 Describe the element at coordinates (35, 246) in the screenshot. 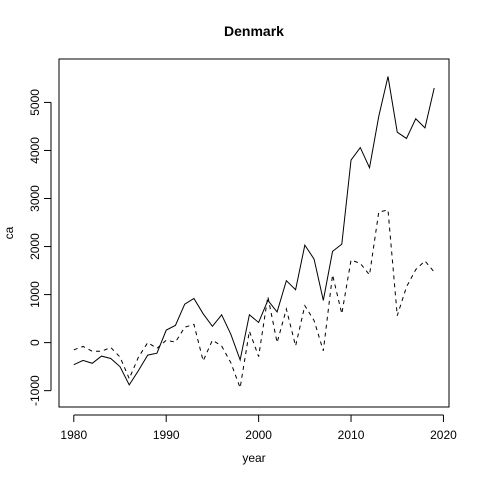

I see `y-tick-label: 2000` at that location.